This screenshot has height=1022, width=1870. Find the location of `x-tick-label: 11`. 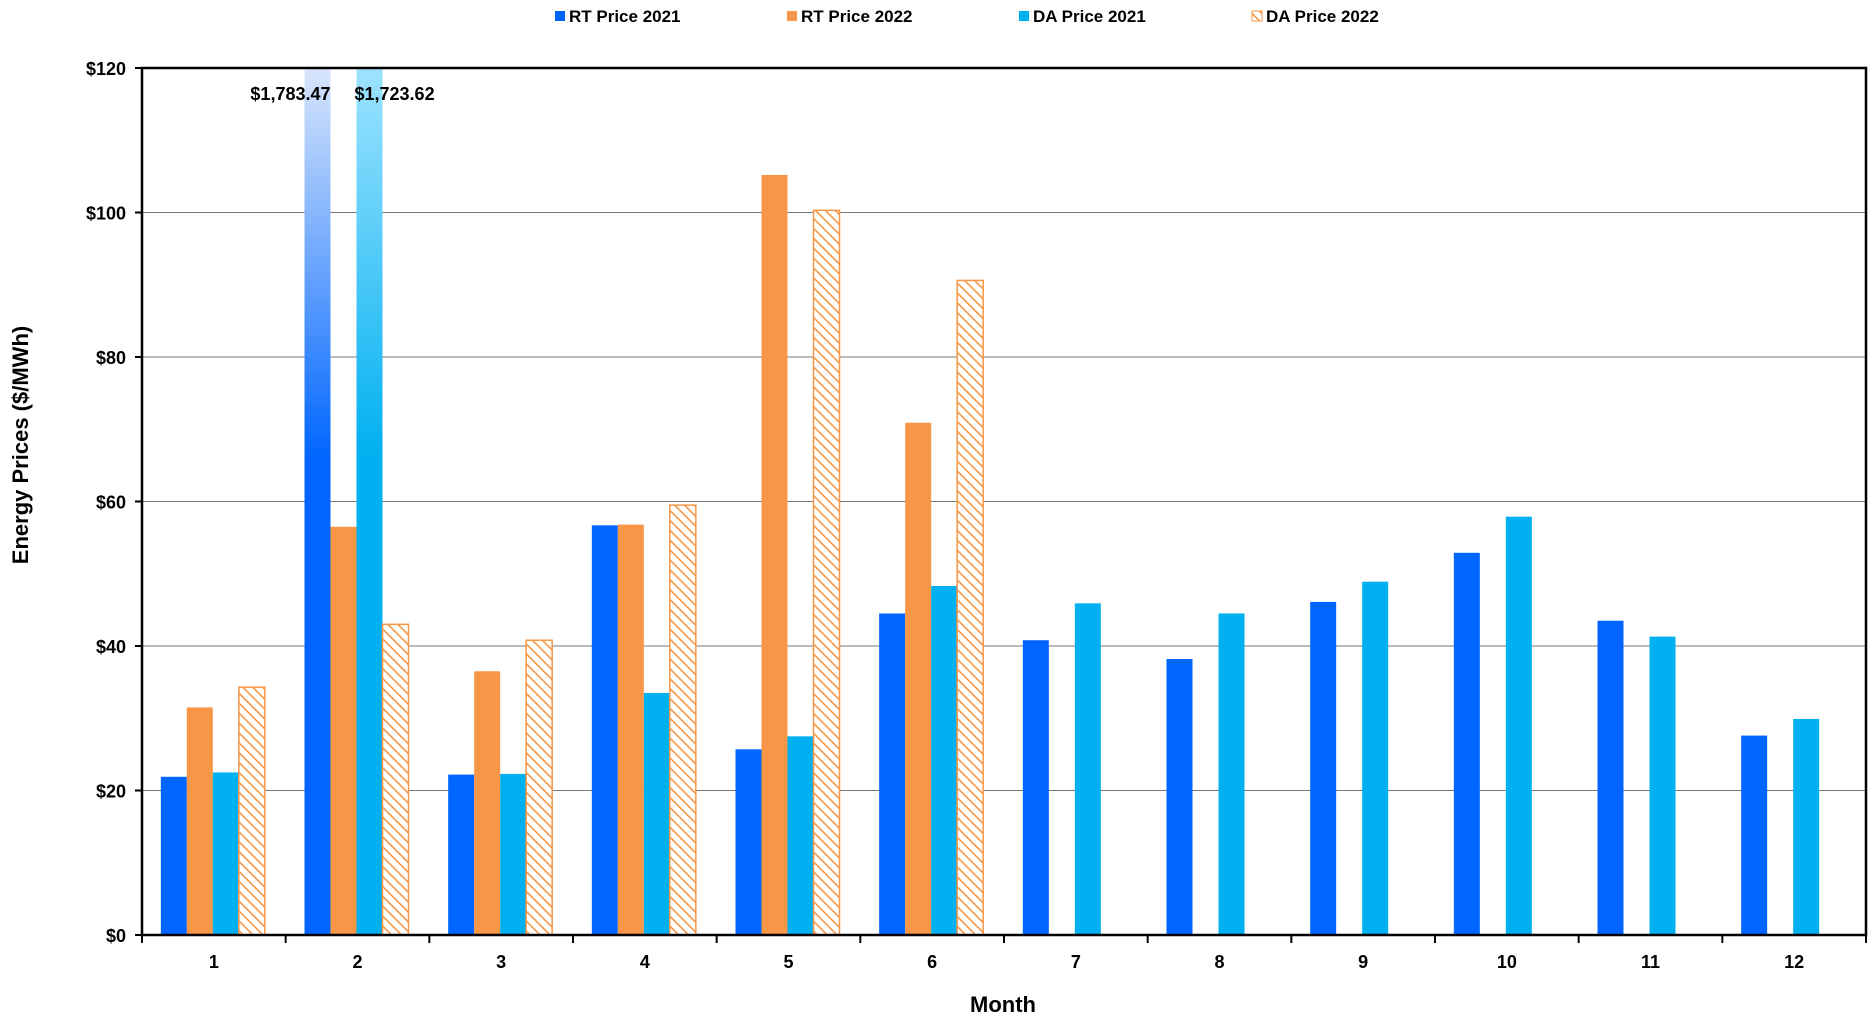

x-tick-label: 11 is located at coordinates (1650, 962).